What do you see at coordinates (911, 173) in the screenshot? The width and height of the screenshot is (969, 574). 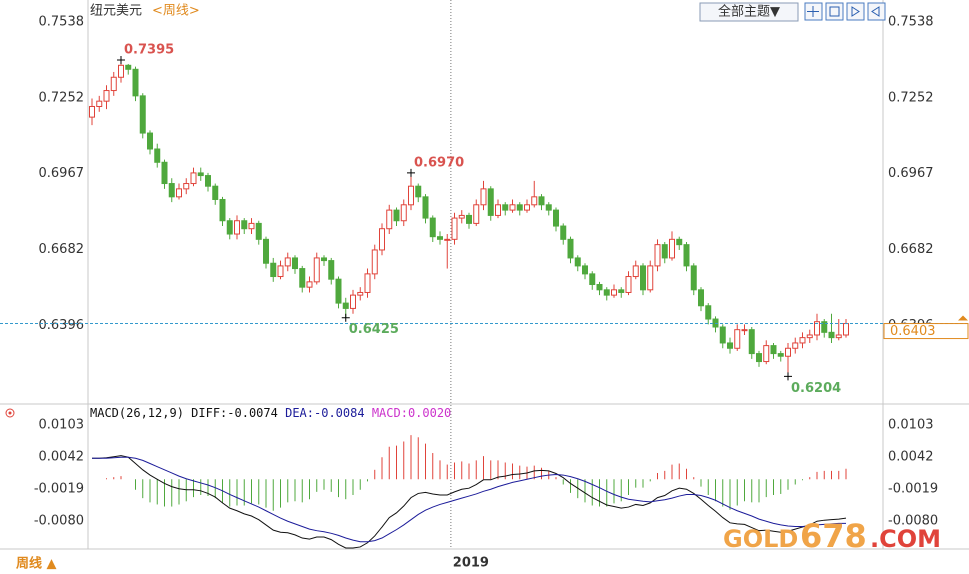 I see `y-tick-label: 0.6967` at bounding box center [911, 173].